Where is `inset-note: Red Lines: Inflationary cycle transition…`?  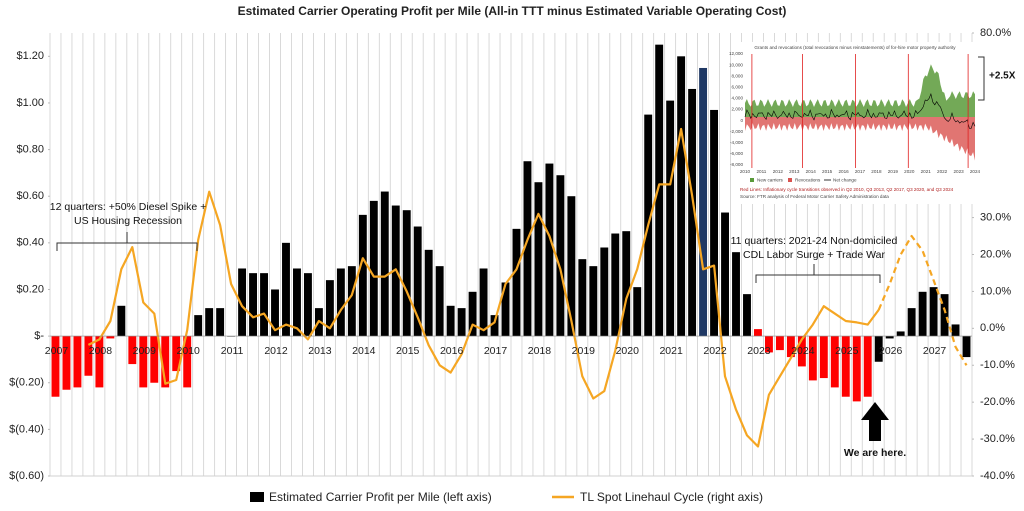 inset-note: Red Lines: Inflationary cycle transition… is located at coordinates (847, 189).